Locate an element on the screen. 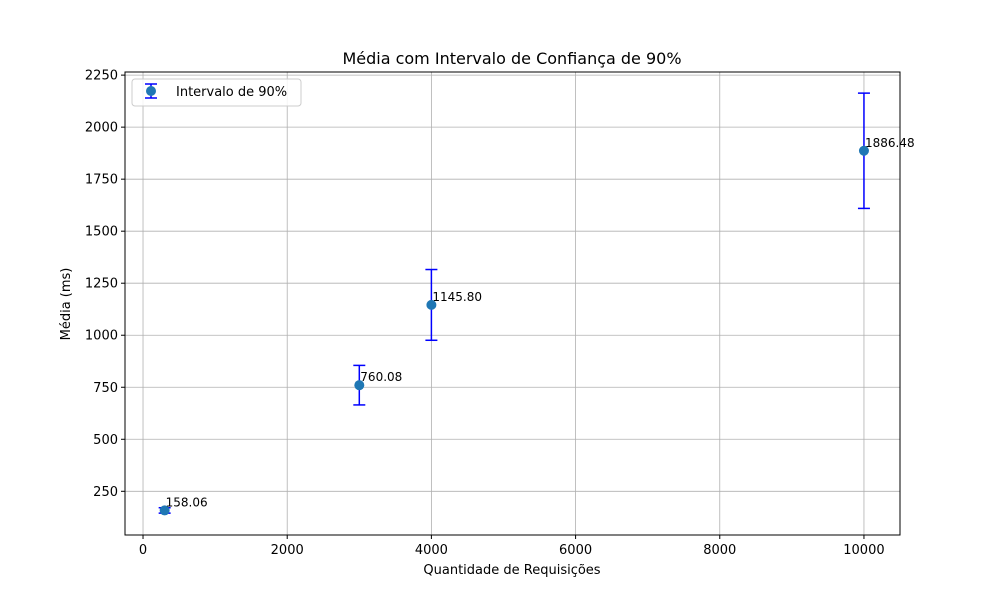 This screenshot has height=600, width=1000. x-tick-label: 10000 is located at coordinates (863, 550).